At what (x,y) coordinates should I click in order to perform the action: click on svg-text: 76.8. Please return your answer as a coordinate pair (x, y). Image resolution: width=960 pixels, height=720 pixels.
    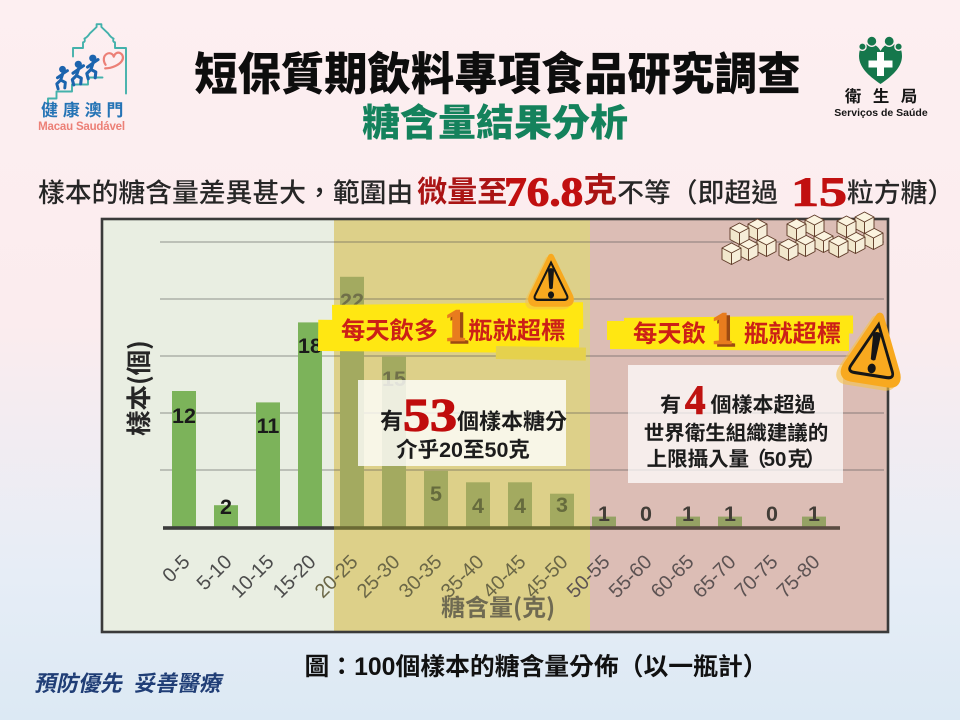
    Looking at the image, I should click on (543, 192).